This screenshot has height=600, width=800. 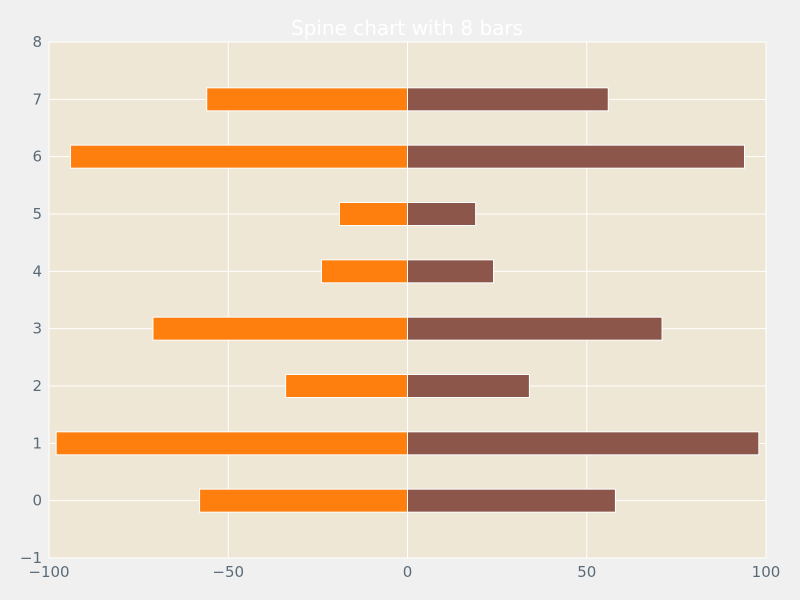 I want to click on y-tick-label: 8, so click(x=37, y=42).